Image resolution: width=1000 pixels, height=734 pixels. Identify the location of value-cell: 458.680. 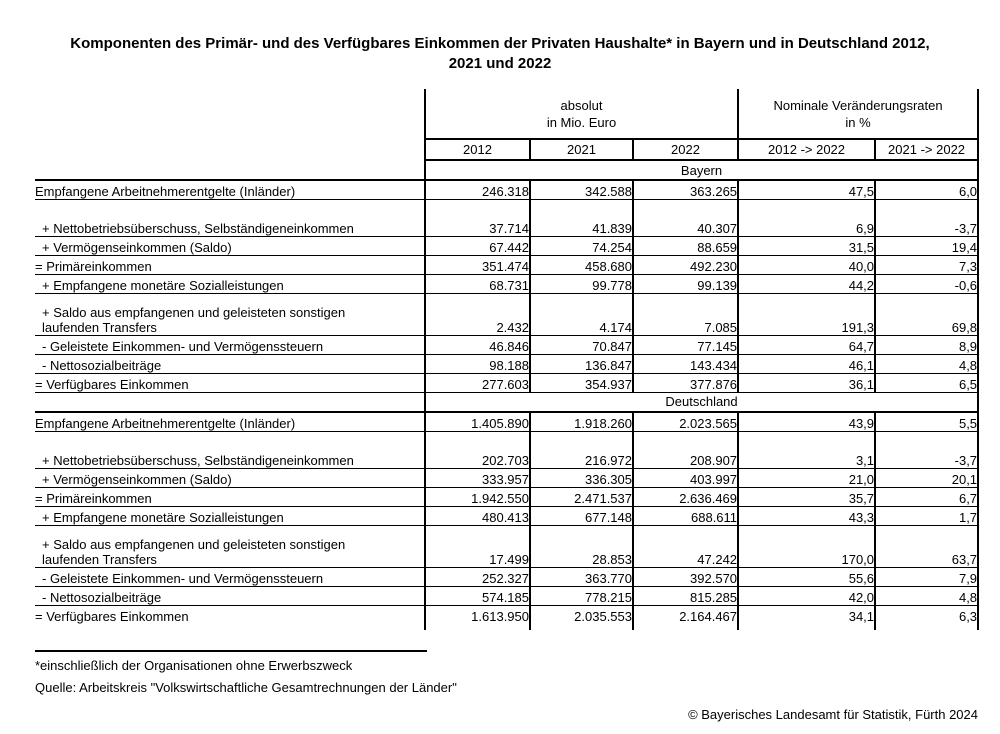
(581, 265).